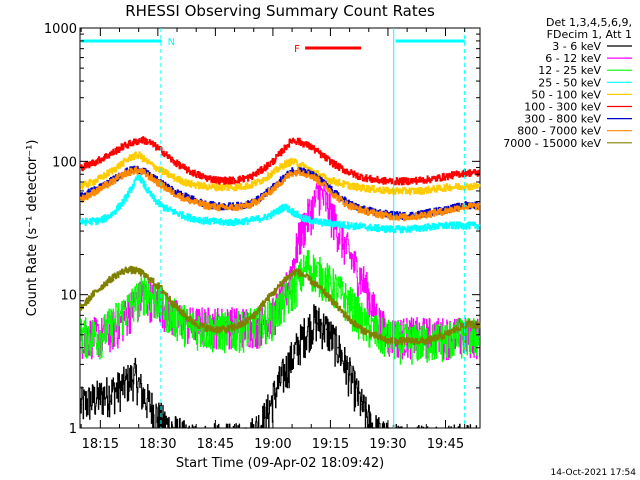 This screenshot has height=480, width=640. I want to click on legend-label-7000-15000-kev: 7000 - 15000 keV, so click(552, 143).